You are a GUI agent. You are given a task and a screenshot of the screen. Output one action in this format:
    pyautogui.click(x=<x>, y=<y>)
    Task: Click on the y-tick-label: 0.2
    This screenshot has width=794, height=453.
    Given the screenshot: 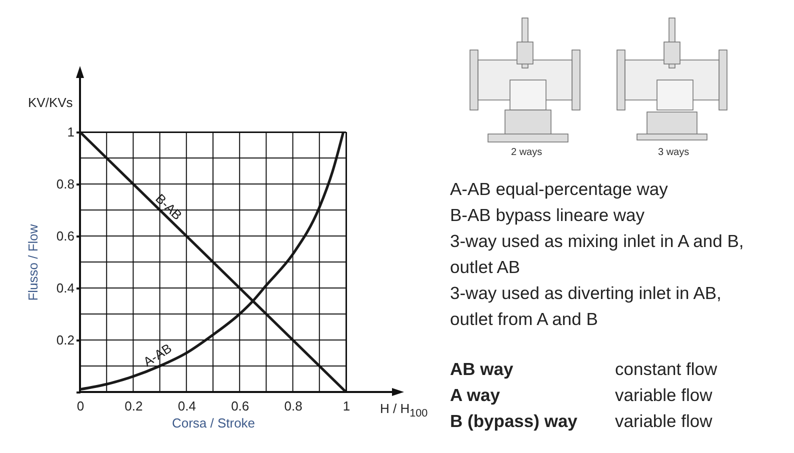 What is the action you would take?
    pyautogui.click(x=65, y=340)
    